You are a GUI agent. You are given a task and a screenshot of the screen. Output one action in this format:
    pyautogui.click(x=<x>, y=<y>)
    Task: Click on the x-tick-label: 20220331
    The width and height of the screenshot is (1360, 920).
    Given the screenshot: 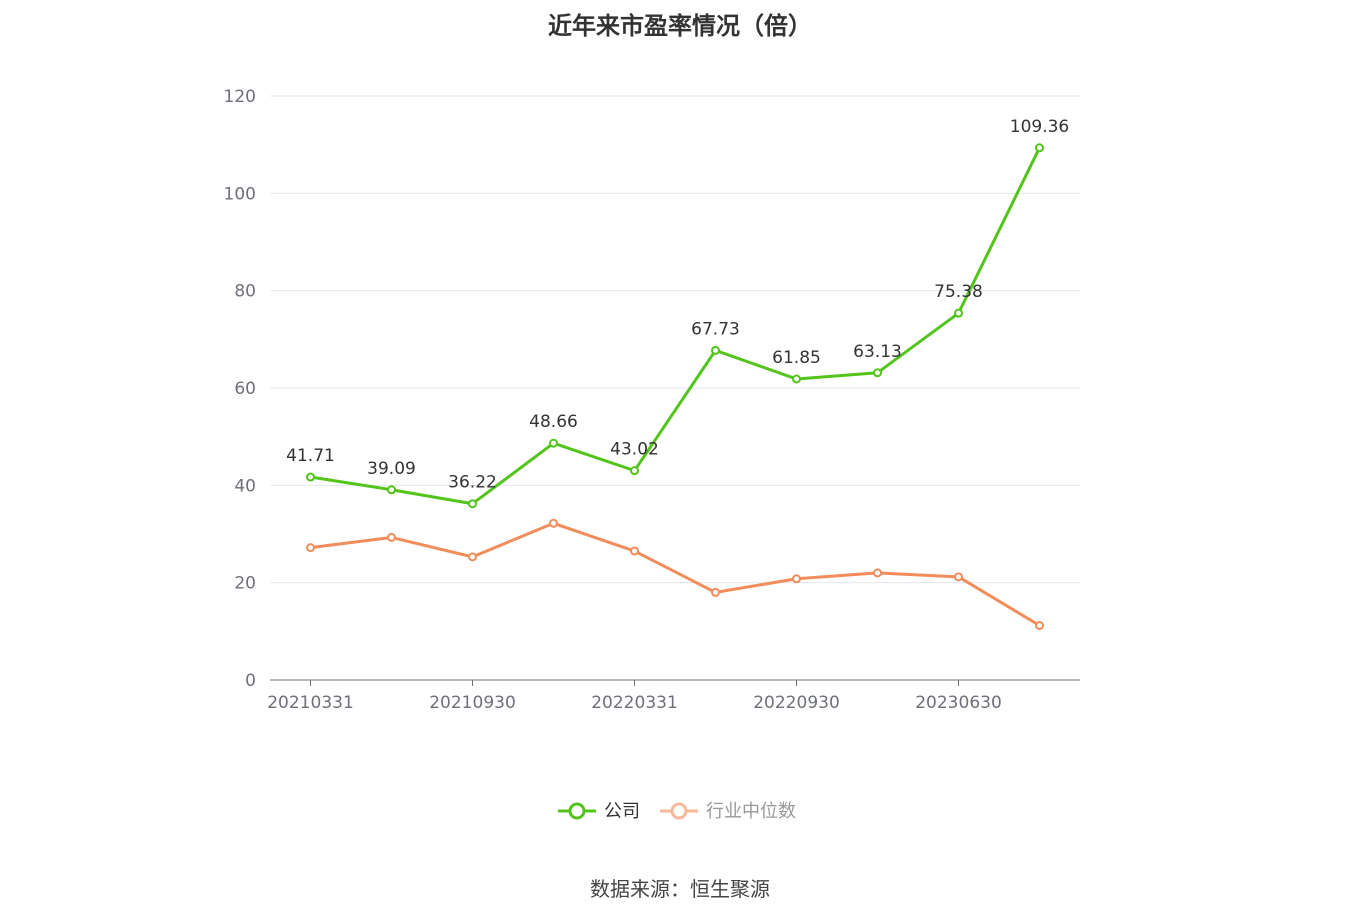 What is the action you would take?
    pyautogui.click(x=634, y=703)
    